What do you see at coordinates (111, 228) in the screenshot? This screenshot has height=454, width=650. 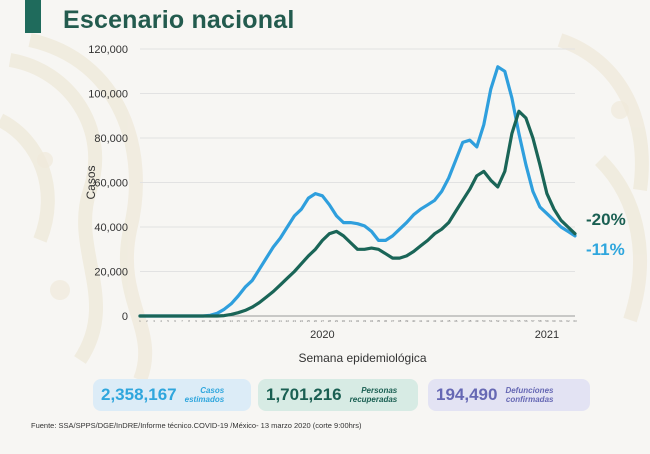 I see `y-tick-label: 40,000` at bounding box center [111, 228].